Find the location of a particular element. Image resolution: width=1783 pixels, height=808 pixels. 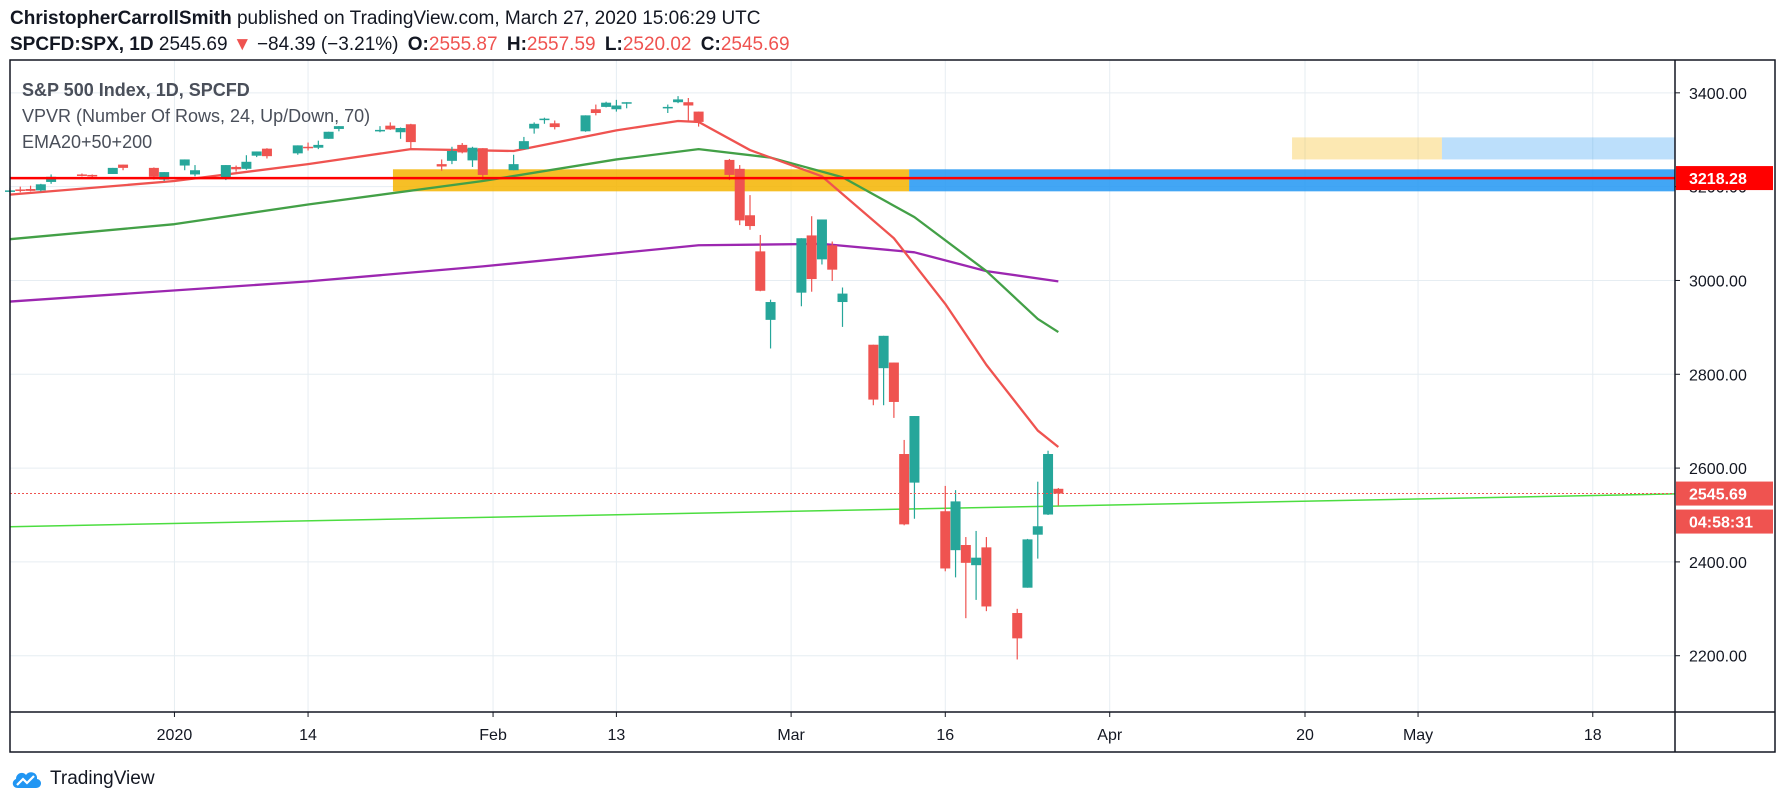

time-tick-label: May is located at coordinates (1418, 735).